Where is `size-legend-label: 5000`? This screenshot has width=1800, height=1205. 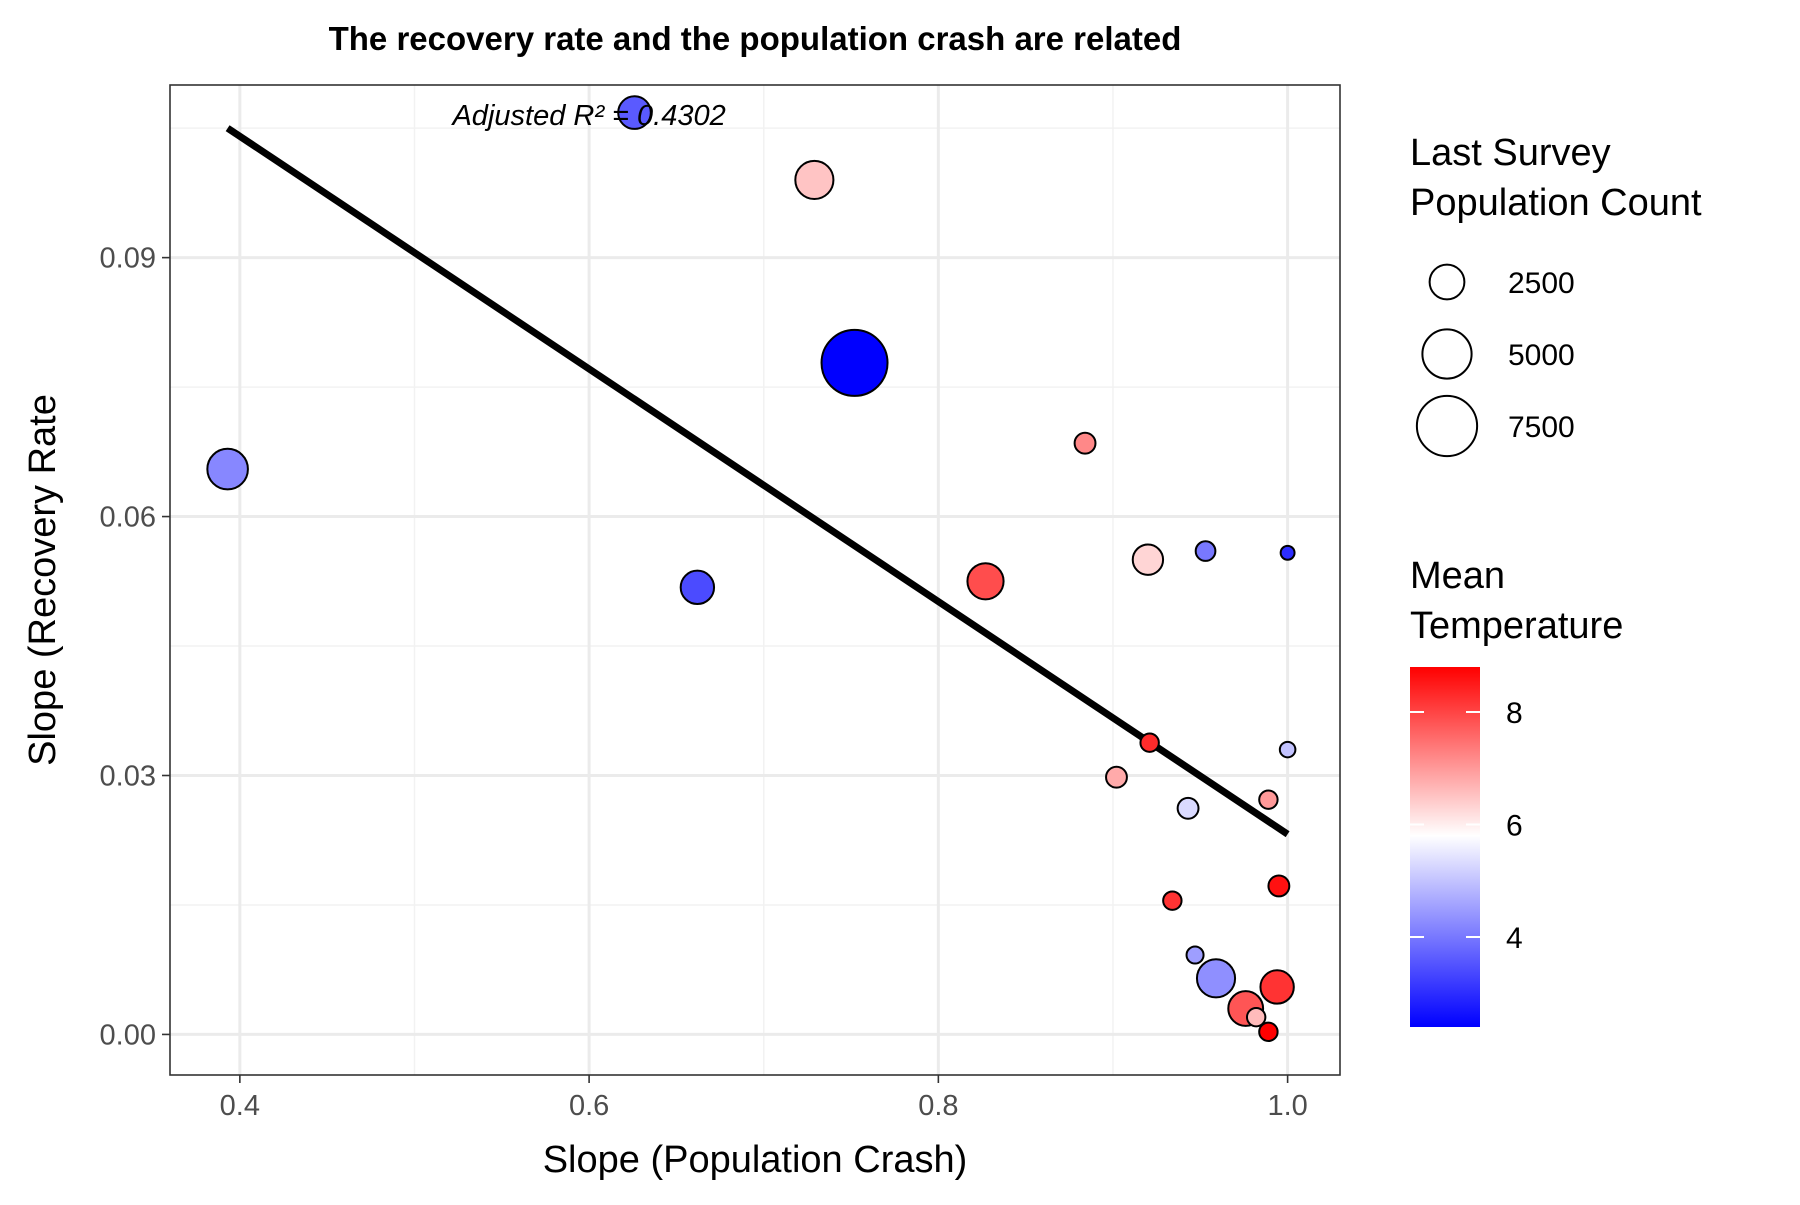
size-legend-label: 5000 is located at coordinates (1541, 355).